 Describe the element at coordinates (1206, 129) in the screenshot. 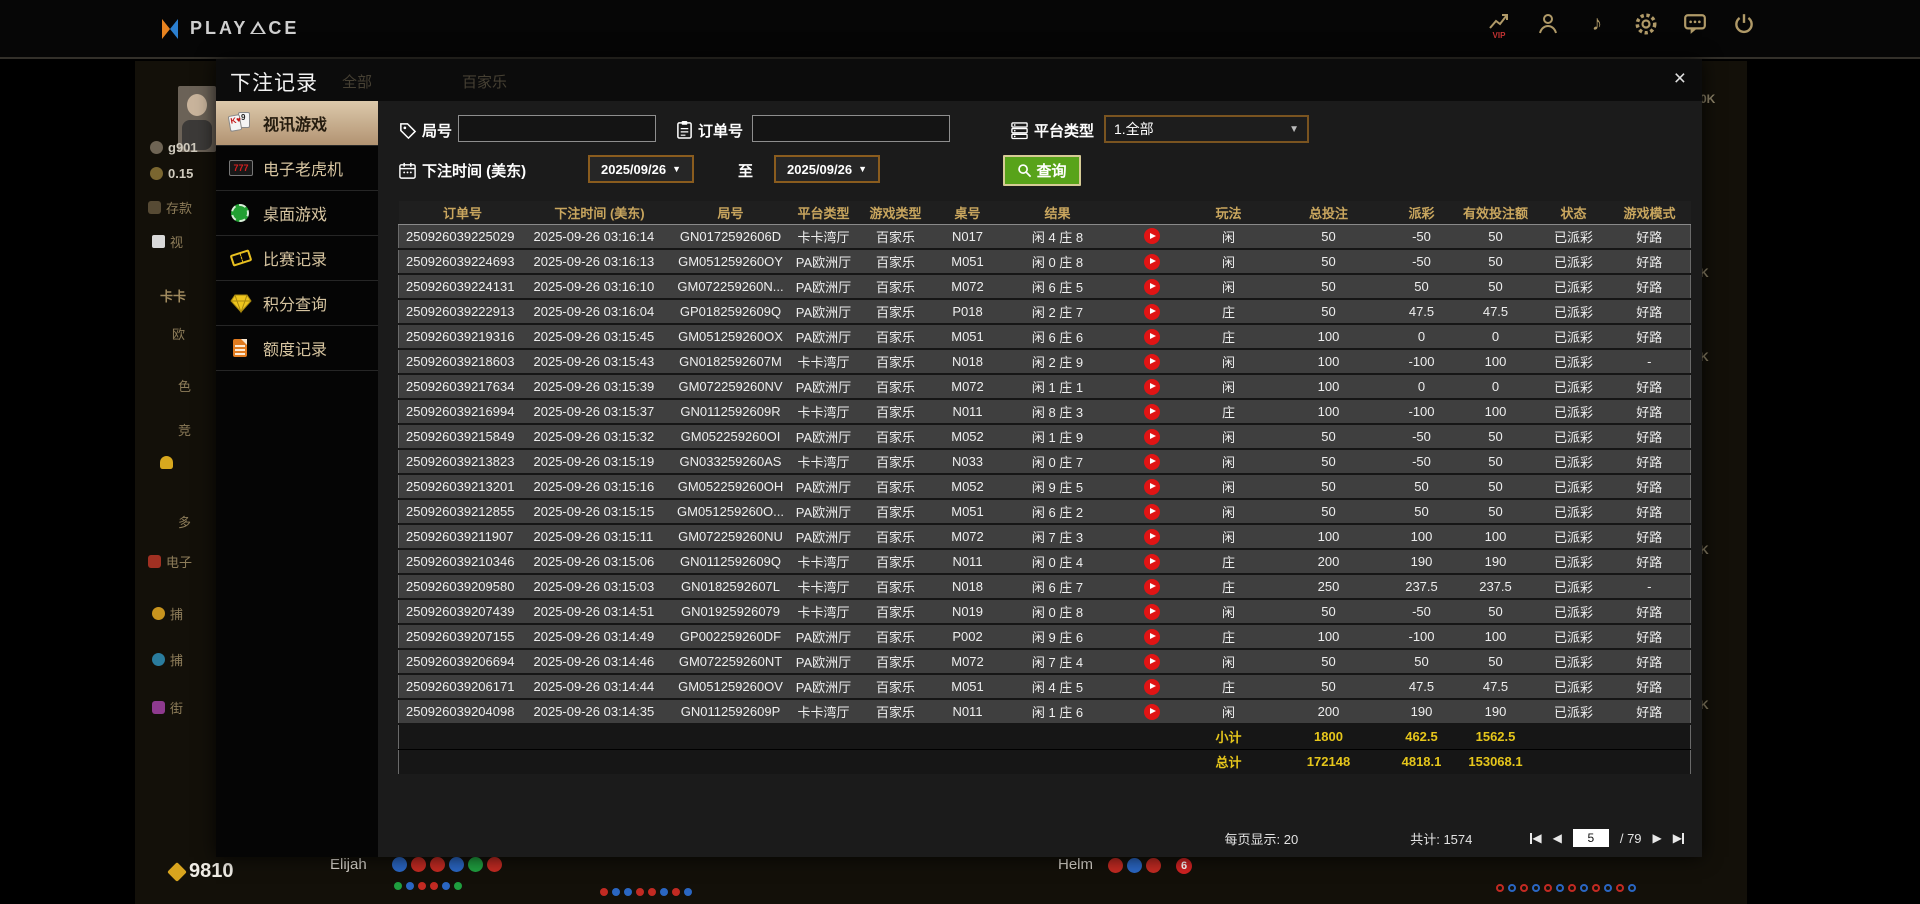

I see `platform-type-select: 1.全部 ▼` at that location.